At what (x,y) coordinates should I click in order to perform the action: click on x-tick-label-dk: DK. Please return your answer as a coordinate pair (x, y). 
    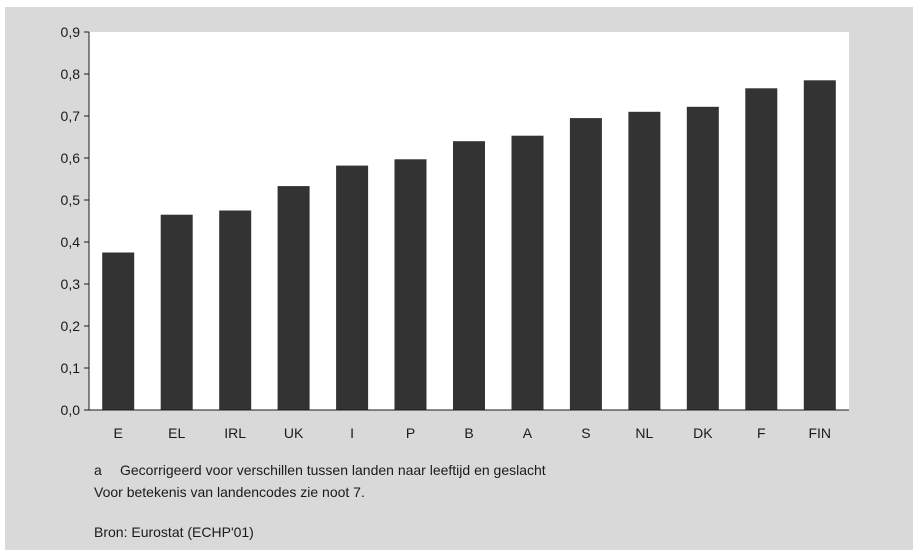
    Looking at the image, I should click on (703, 433).